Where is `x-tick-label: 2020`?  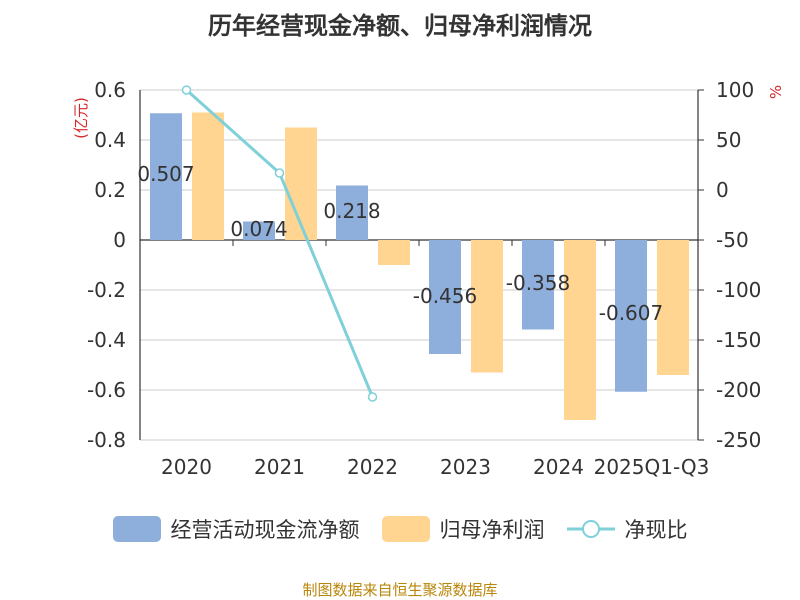
x-tick-label: 2020 is located at coordinates (186, 467).